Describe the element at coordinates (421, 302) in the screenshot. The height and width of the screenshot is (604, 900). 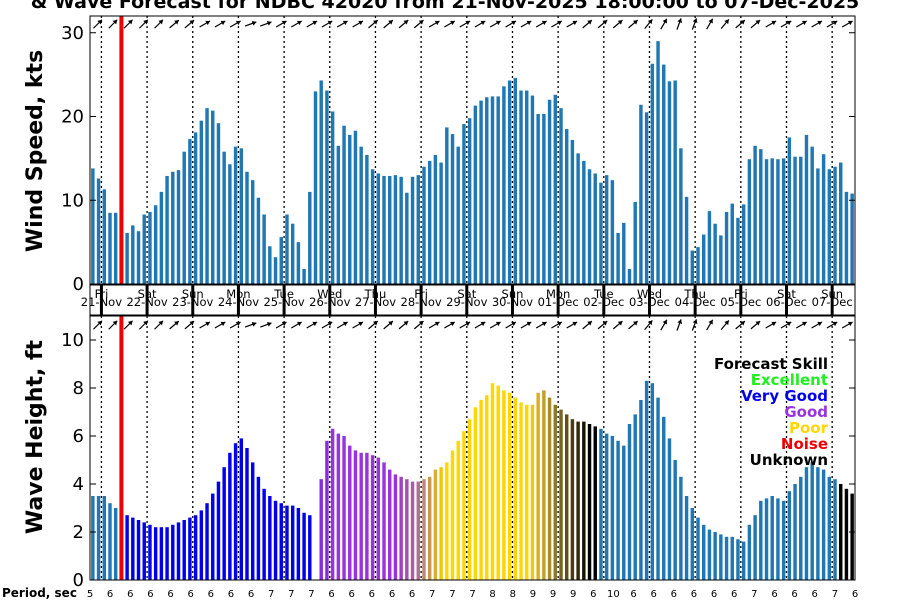
I see `day-date-label: 28-Nov` at that location.